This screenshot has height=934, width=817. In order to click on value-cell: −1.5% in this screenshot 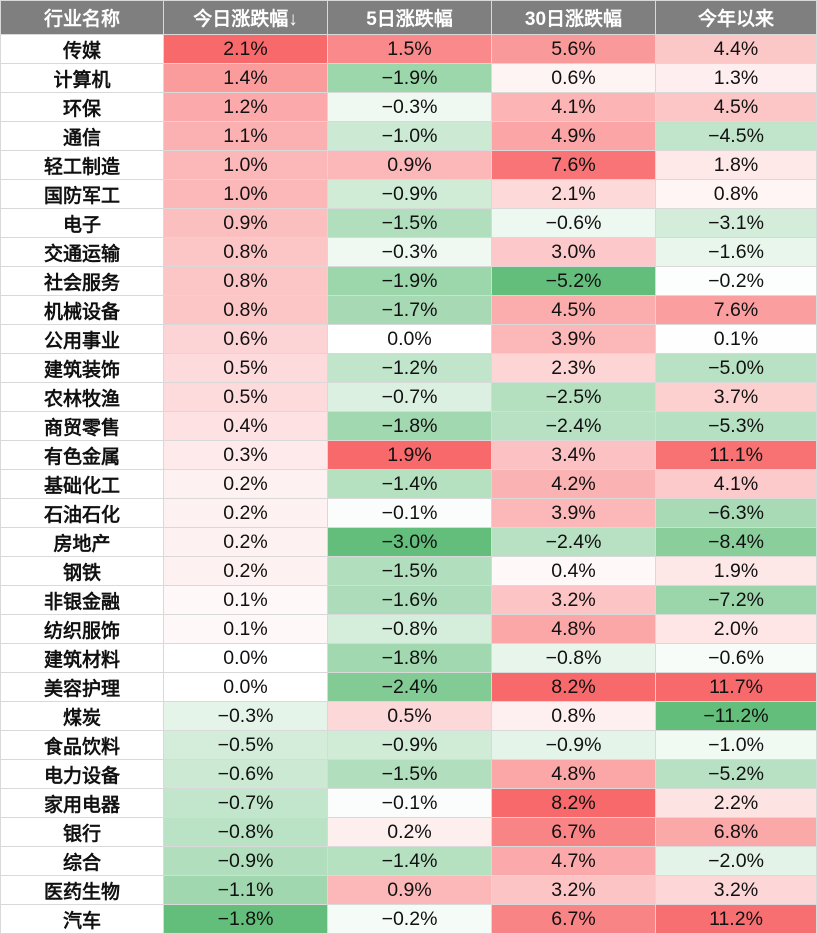, I will do `click(409, 774)`.